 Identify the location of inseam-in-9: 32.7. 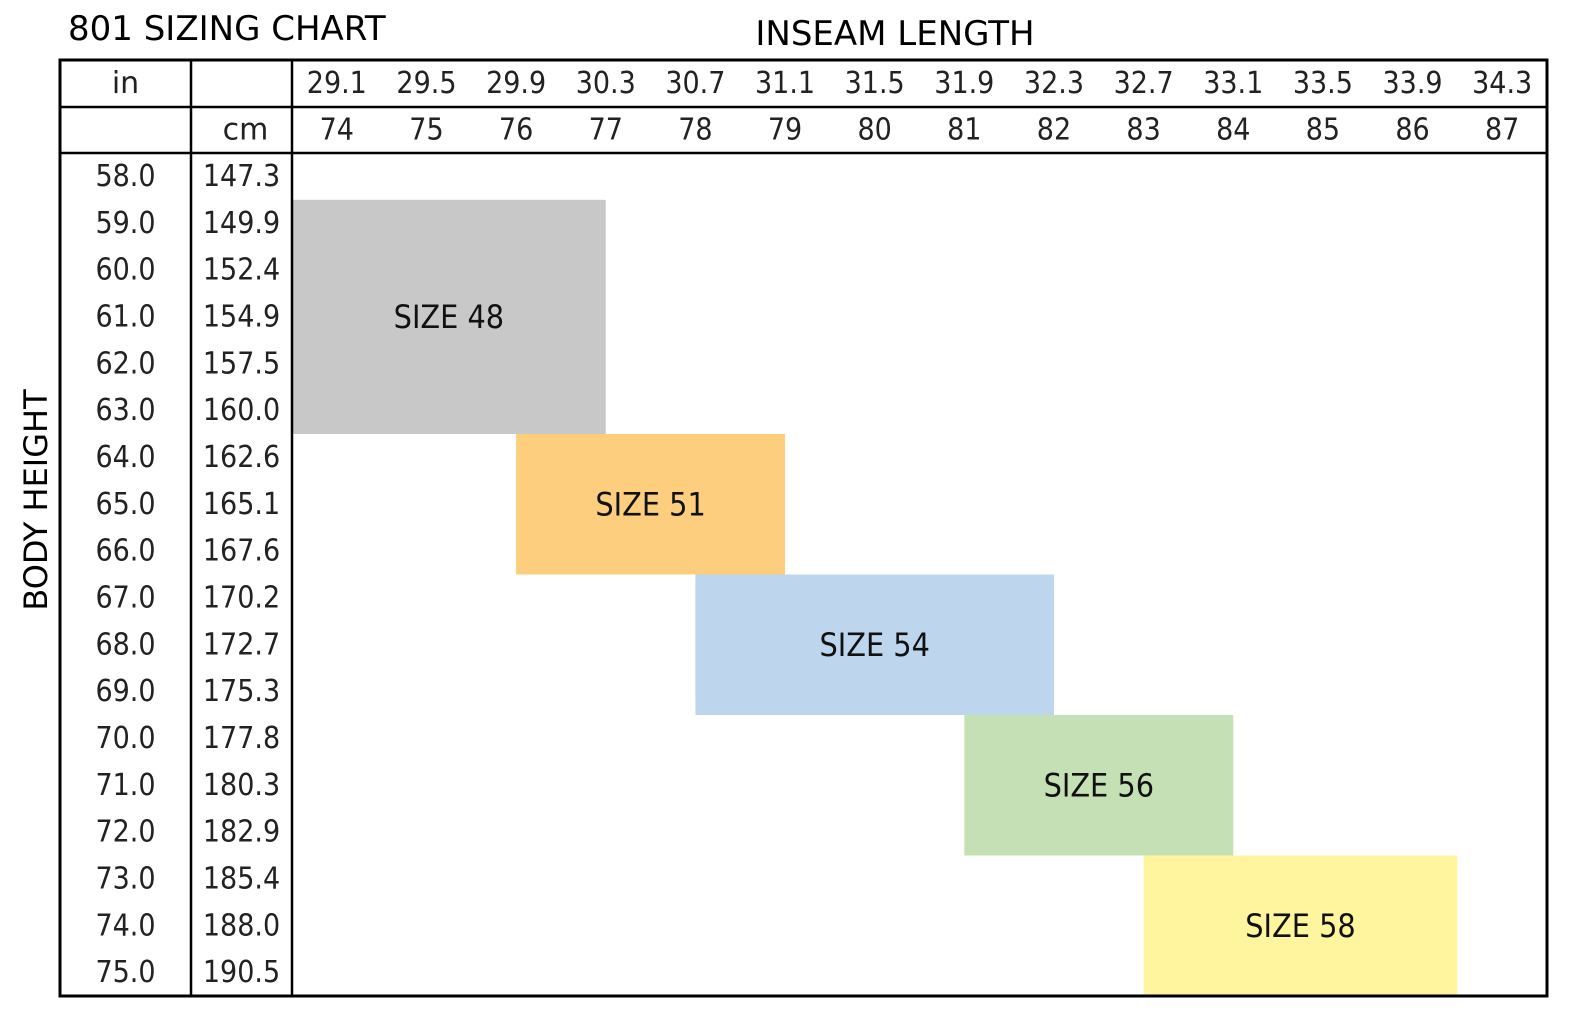
(1144, 83).